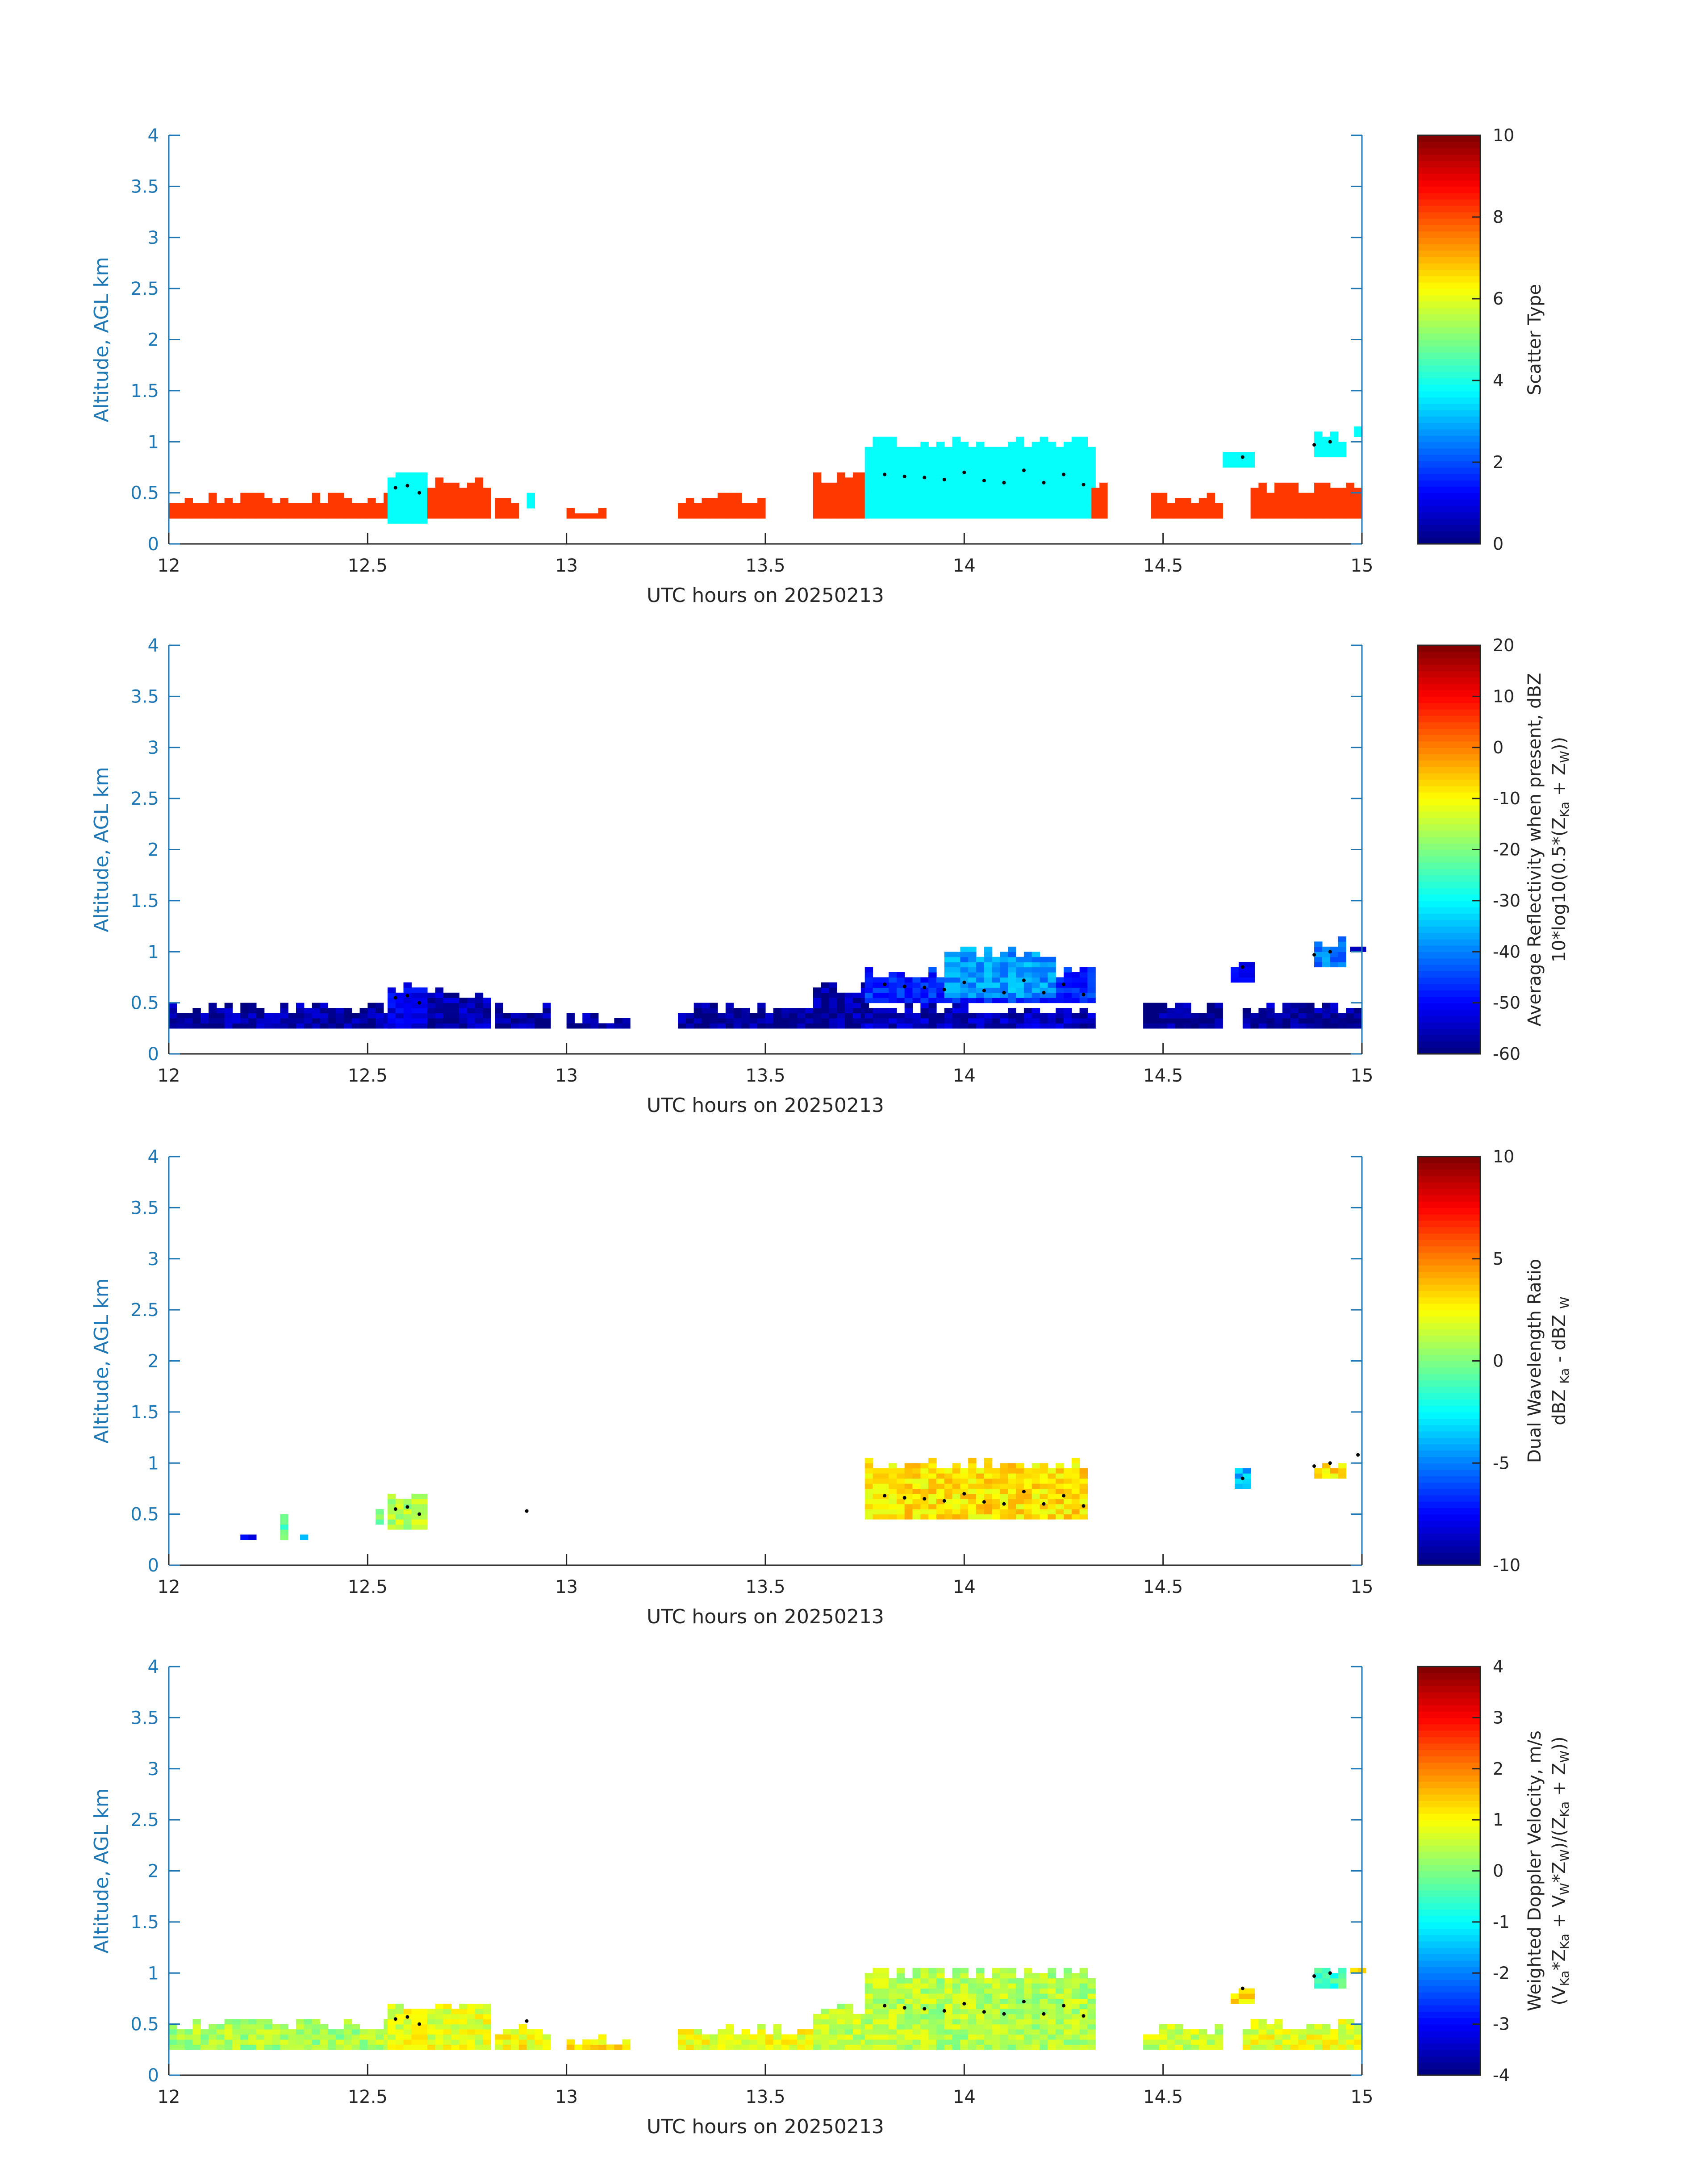 The height and width of the screenshot is (2177, 1708). Describe the element at coordinates (1498, 1259) in the screenshot. I see `colorbar-tick-label: 5` at that location.